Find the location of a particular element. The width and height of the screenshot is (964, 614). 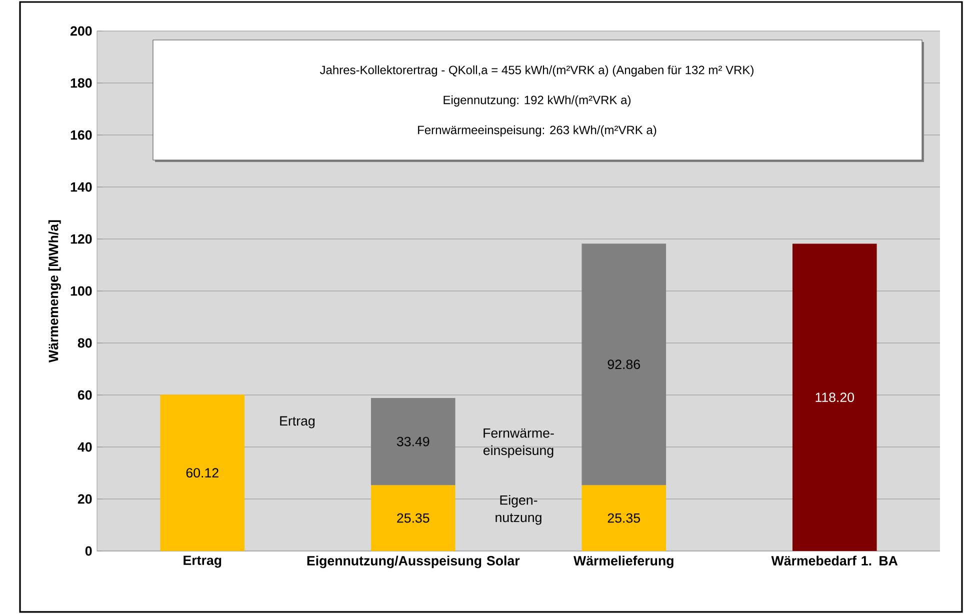

data-label: 60.12 is located at coordinates (202, 473).